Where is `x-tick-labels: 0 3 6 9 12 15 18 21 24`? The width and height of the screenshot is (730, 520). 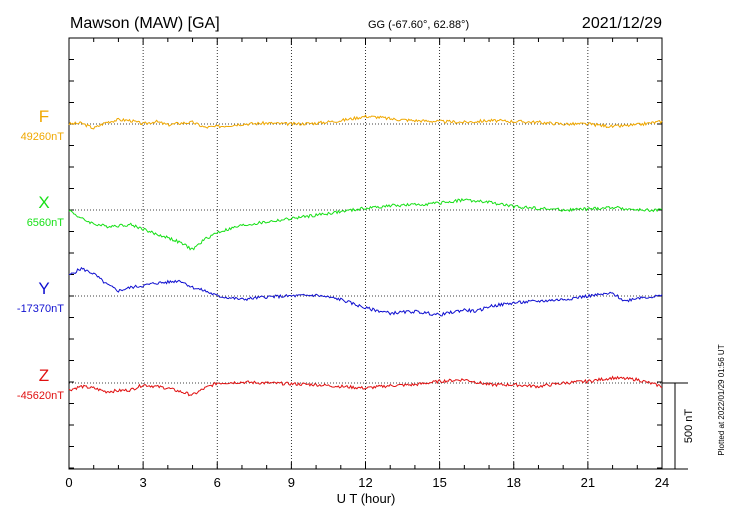
x-tick-labels: 0 3 6 9 12 15 18 21 24 is located at coordinates (367, 482).